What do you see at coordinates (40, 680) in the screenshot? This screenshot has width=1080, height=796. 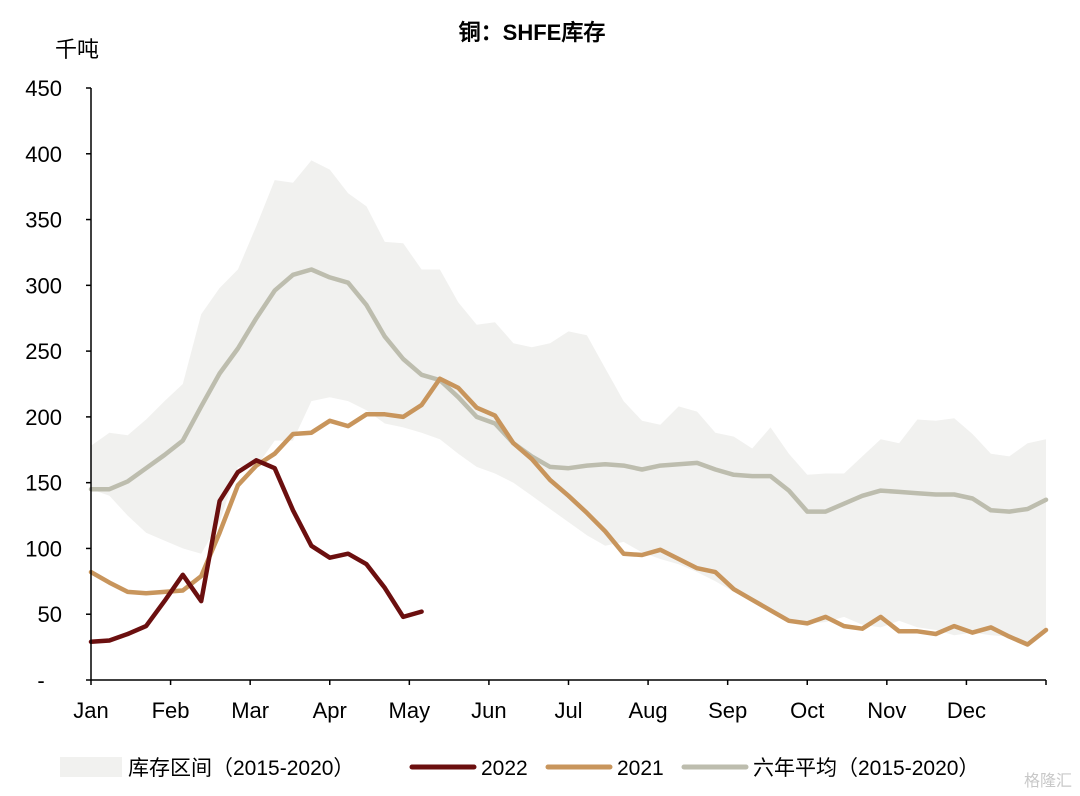 I see `y-tick-label: -` at bounding box center [40, 680].